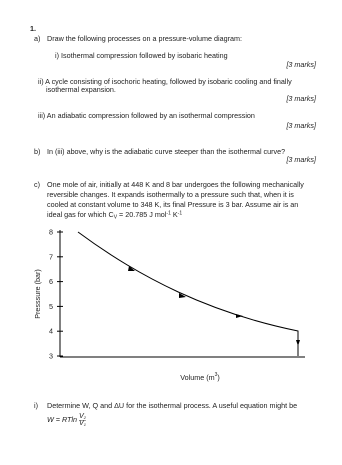 This screenshot has height=465, width=342. I want to click on y-tick-label: 5, so click(51, 306).